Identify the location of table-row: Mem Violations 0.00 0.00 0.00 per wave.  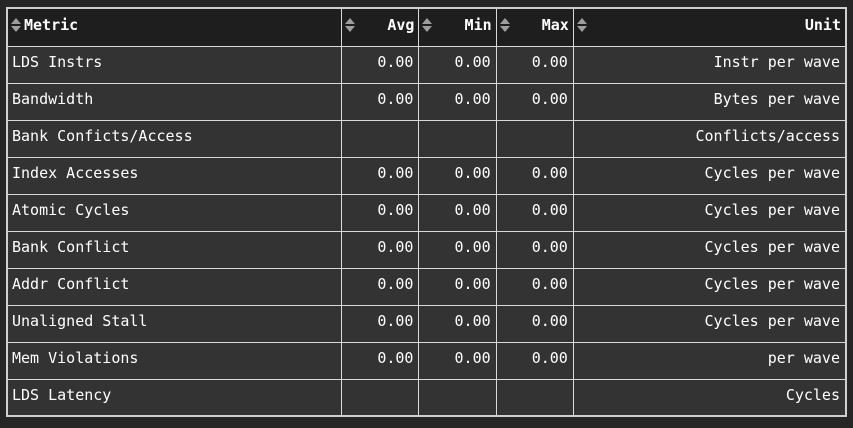
(426, 360).